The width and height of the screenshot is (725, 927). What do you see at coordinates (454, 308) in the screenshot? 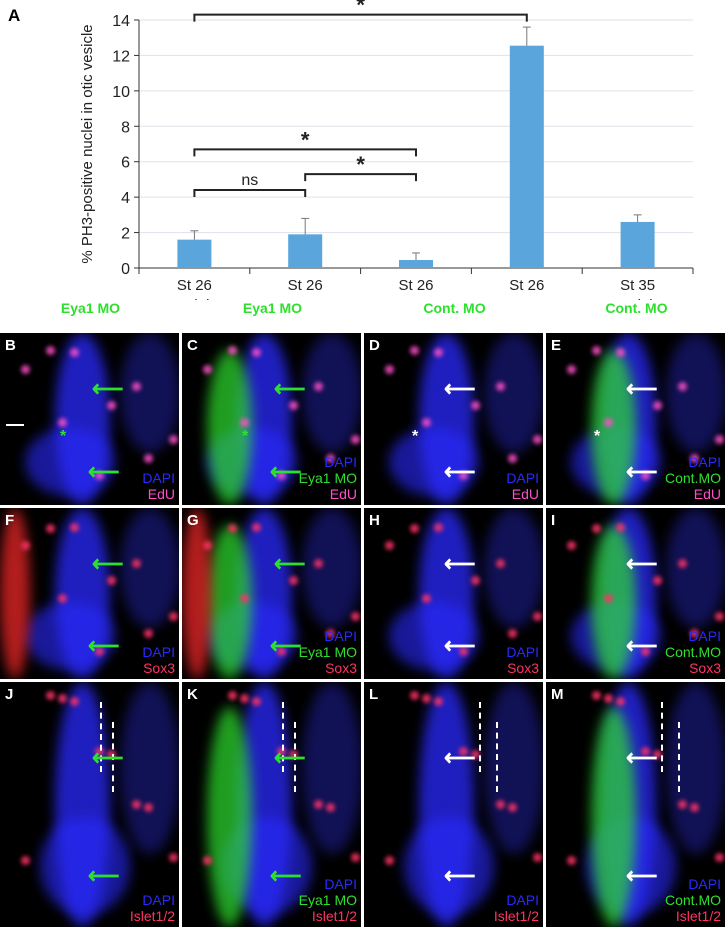
I see `column-header: Cont. MO` at bounding box center [454, 308].